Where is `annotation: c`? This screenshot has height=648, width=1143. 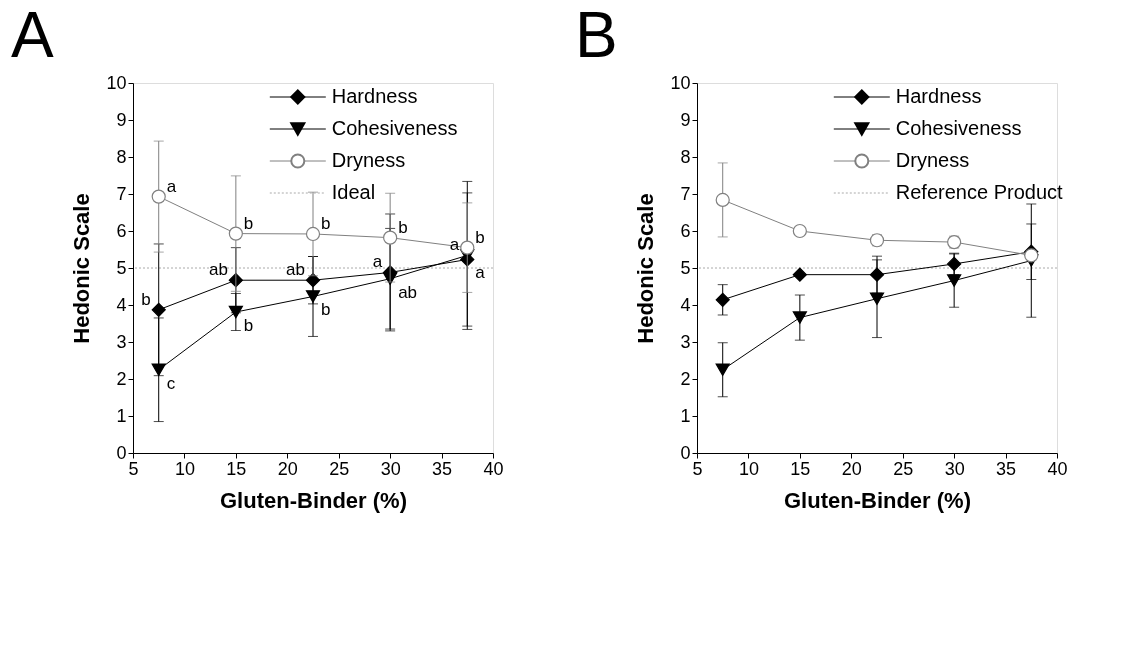 annotation: c is located at coordinates (171, 383).